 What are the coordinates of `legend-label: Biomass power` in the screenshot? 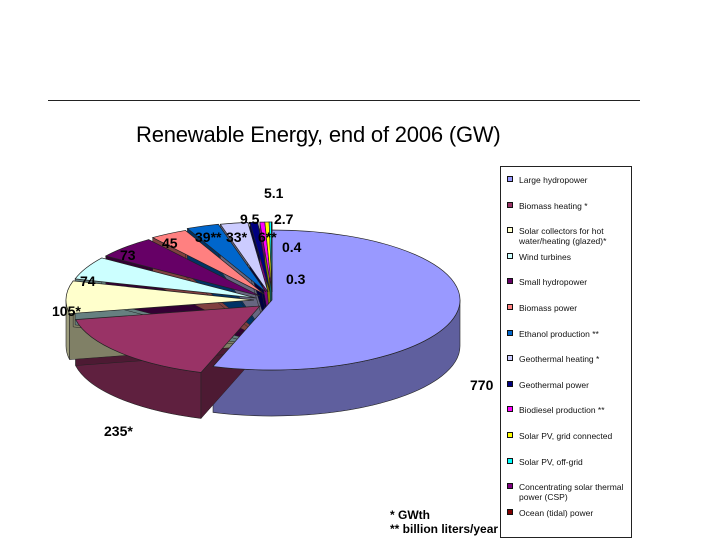 It's located at (548, 308).